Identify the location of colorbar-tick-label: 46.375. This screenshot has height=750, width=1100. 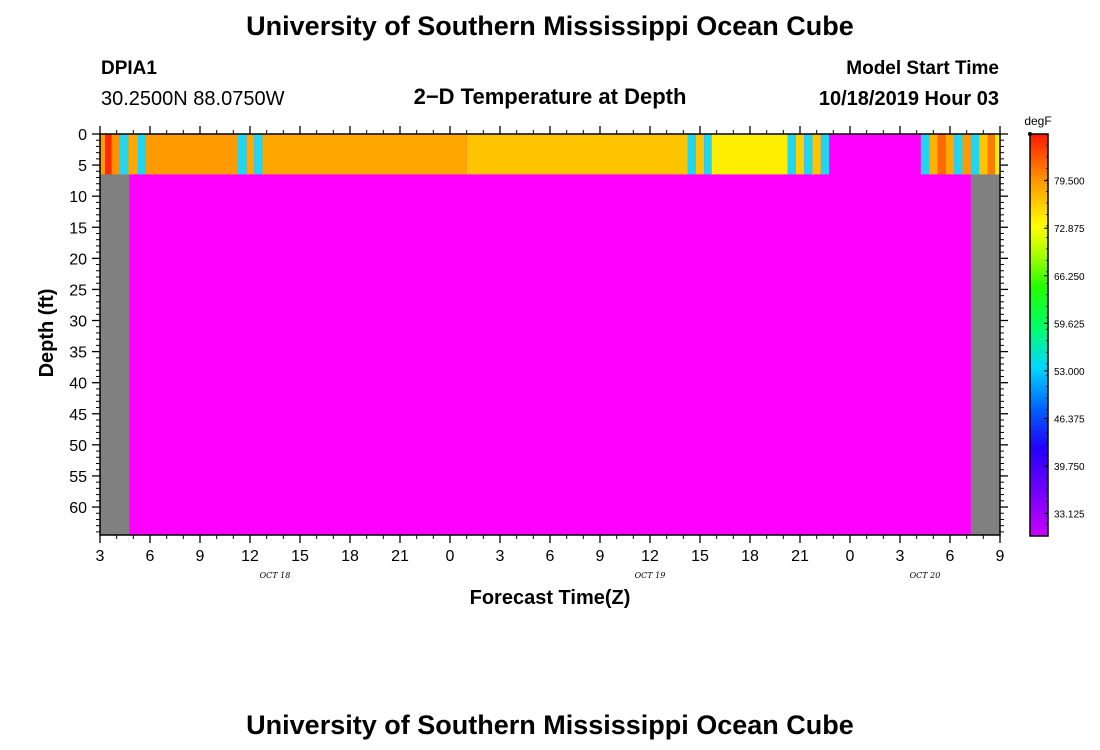
(1069, 419).